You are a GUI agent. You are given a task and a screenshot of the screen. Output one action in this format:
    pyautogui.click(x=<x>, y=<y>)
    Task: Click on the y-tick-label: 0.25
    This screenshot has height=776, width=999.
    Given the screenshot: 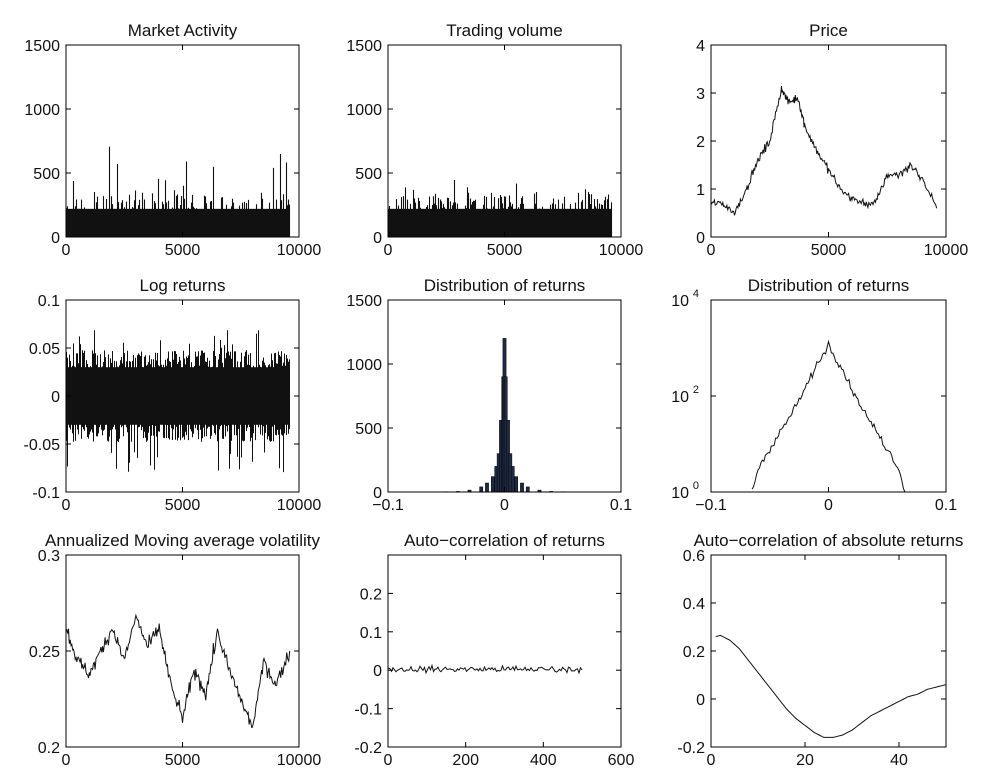 What is the action you would take?
    pyautogui.click(x=44, y=652)
    